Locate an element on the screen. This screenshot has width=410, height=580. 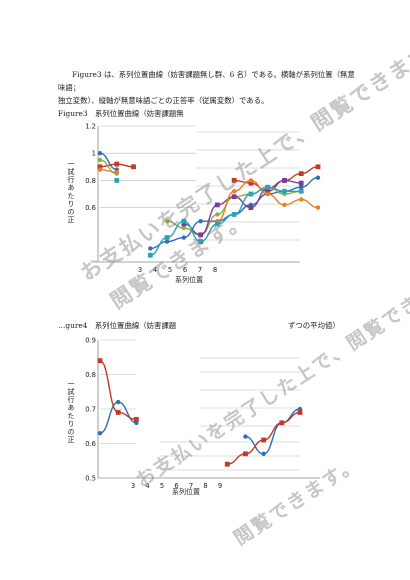
figure4-x-label: 系列位置 is located at coordinates (186, 491).